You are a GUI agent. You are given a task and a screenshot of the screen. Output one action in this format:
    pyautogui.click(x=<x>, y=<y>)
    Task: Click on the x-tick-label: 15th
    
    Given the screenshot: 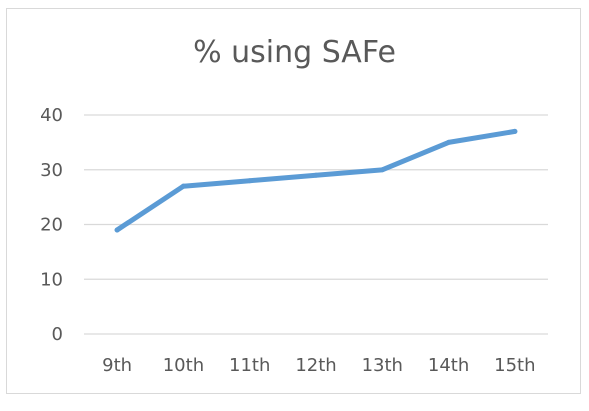 What is the action you would take?
    pyautogui.click(x=514, y=365)
    